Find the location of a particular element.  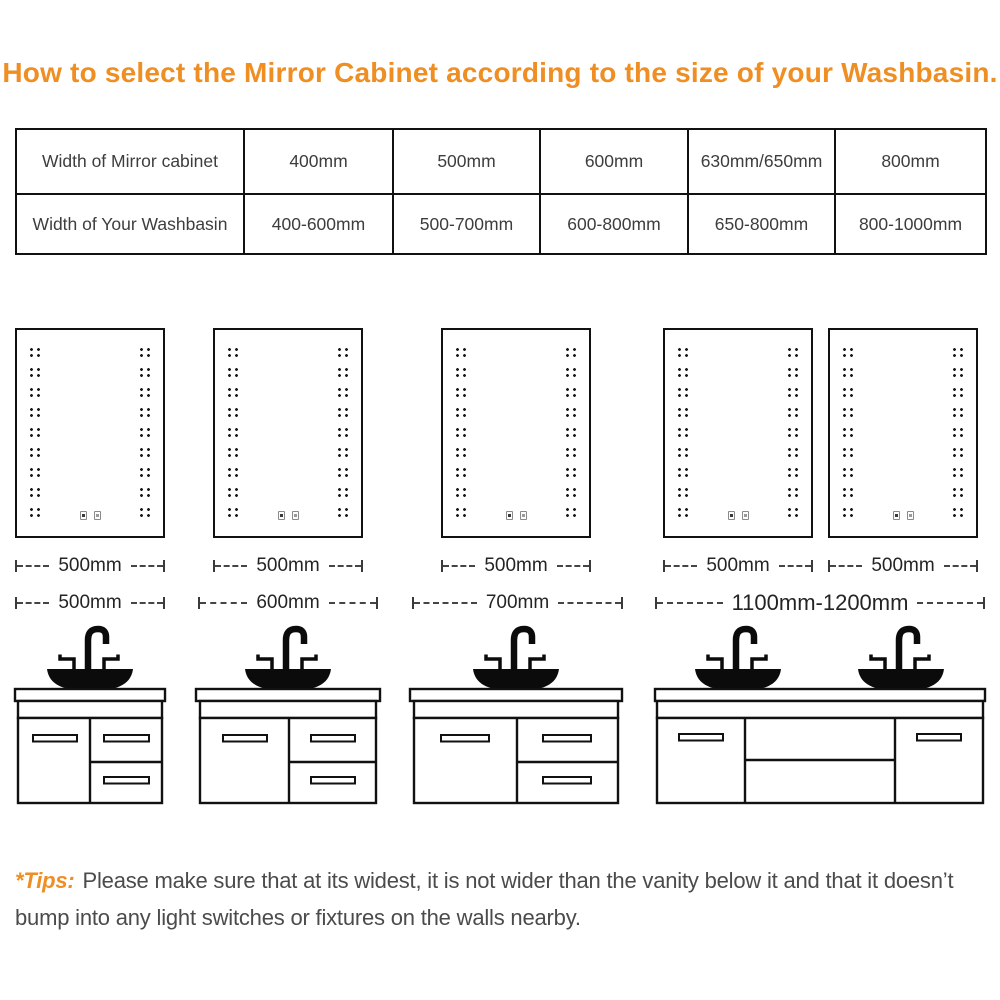

vanity-width-dimension-4: 1100mm-1200mm is located at coordinates (820, 602).